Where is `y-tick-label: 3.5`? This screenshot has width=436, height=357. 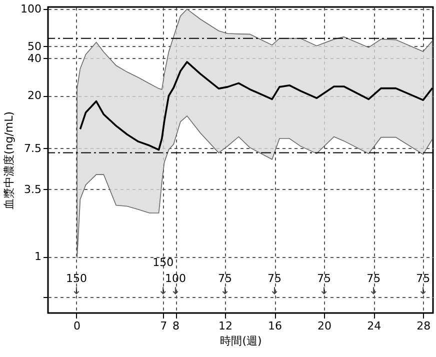
y-tick-label: 3.5 is located at coordinates (33, 189).